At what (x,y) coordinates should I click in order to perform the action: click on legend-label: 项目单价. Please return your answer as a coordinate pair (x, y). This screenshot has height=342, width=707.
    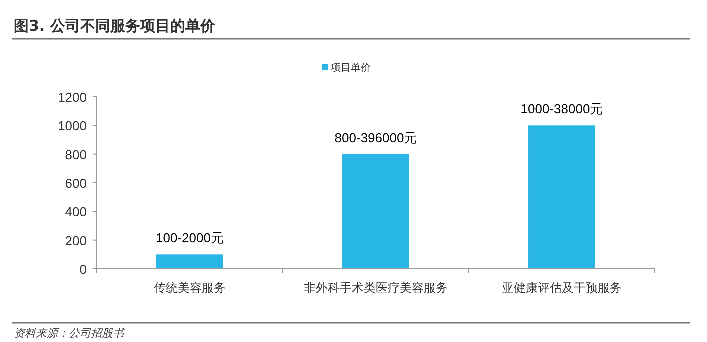
    Looking at the image, I should click on (351, 68).